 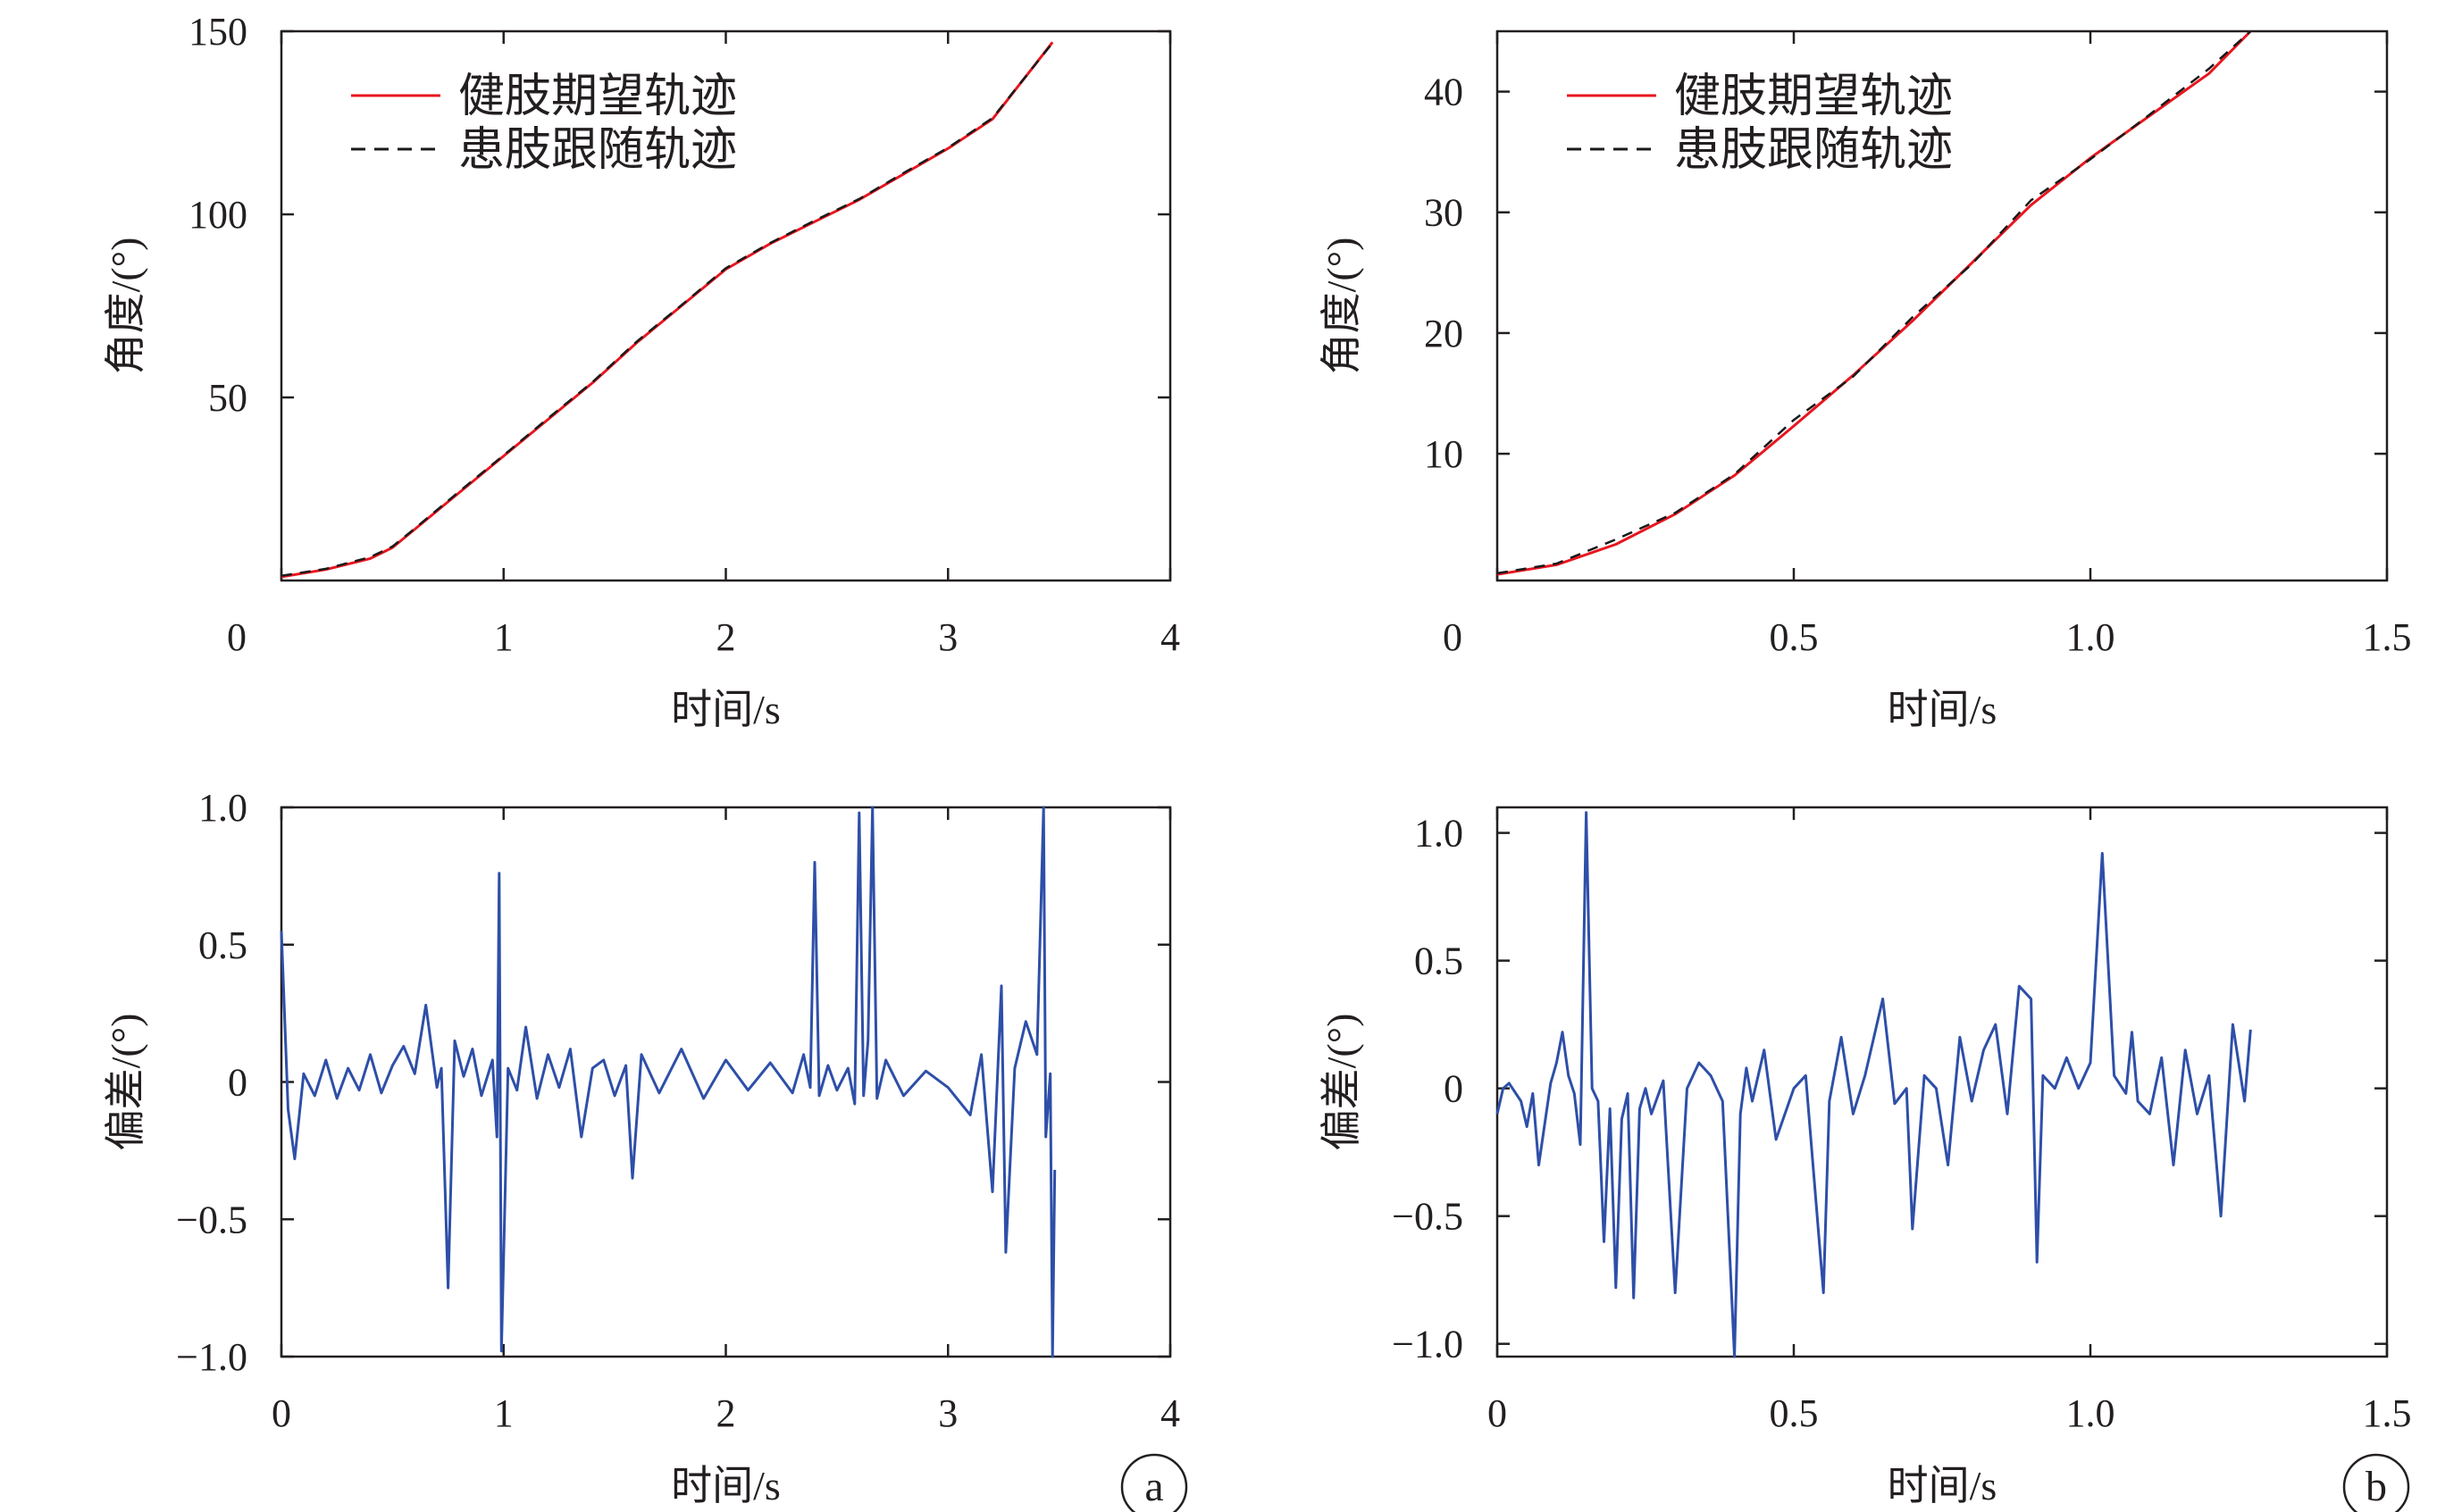 What do you see at coordinates (1153, 1486) in the screenshot?
I see `panel-label-a: a` at bounding box center [1153, 1486].